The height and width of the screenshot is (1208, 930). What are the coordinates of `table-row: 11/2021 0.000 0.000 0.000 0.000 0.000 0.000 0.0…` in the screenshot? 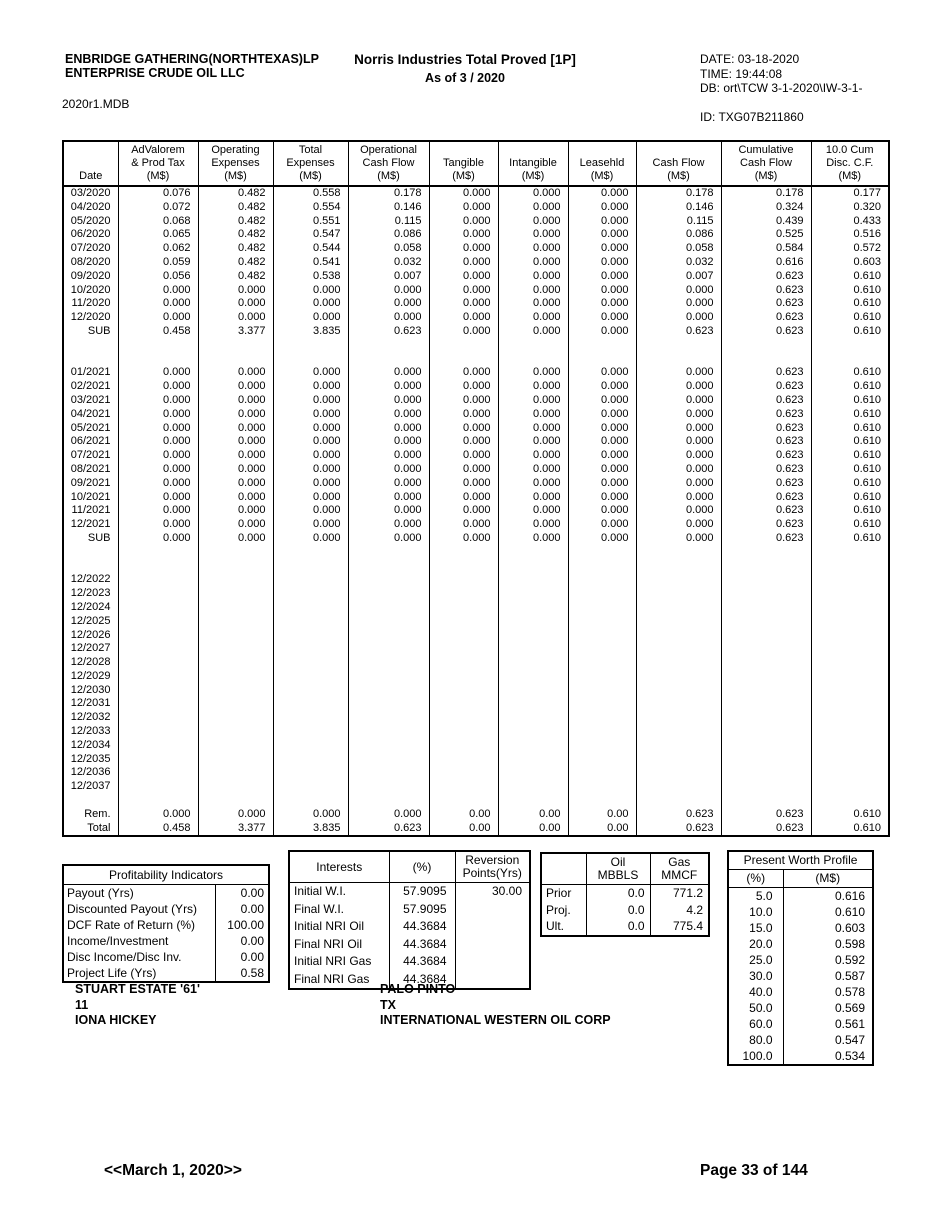 It's located at (475, 511).